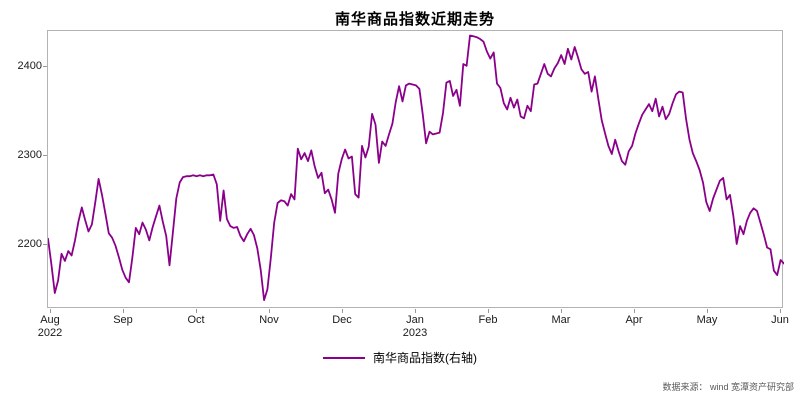 The height and width of the screenshot is (400, 800). What do you see at coordinates (344, 357) in the screenshot?
I see `legend-line-swatch` at bounding box center [344, 357].